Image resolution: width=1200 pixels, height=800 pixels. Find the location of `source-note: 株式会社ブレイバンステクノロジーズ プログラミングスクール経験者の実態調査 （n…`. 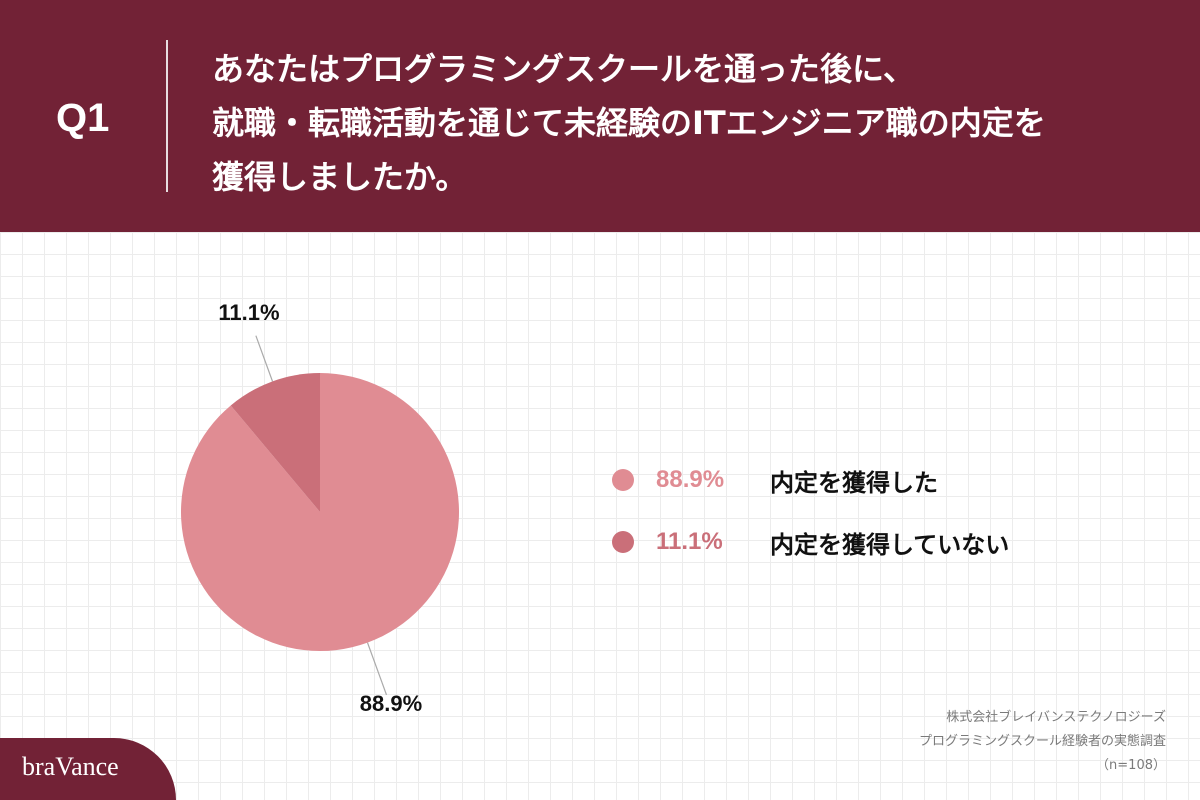

source-note: 株式会社ブレイバンステクノロジーズ プログラミングスクール経験者の実態調査 （n… is located at coordinates (1042, 742).